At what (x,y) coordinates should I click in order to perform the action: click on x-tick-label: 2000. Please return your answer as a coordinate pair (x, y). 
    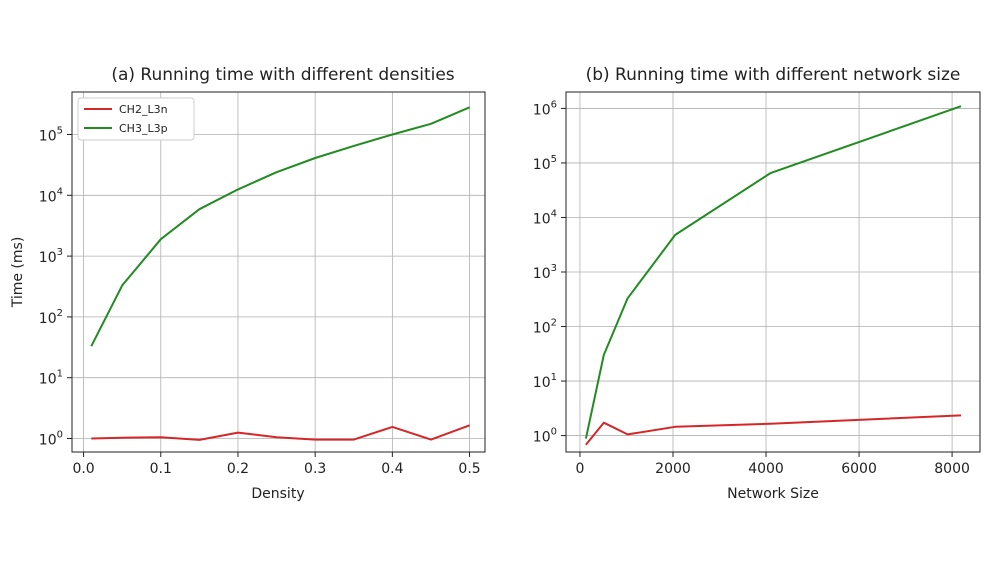
    Looking at the image, I should click on (673, 469).